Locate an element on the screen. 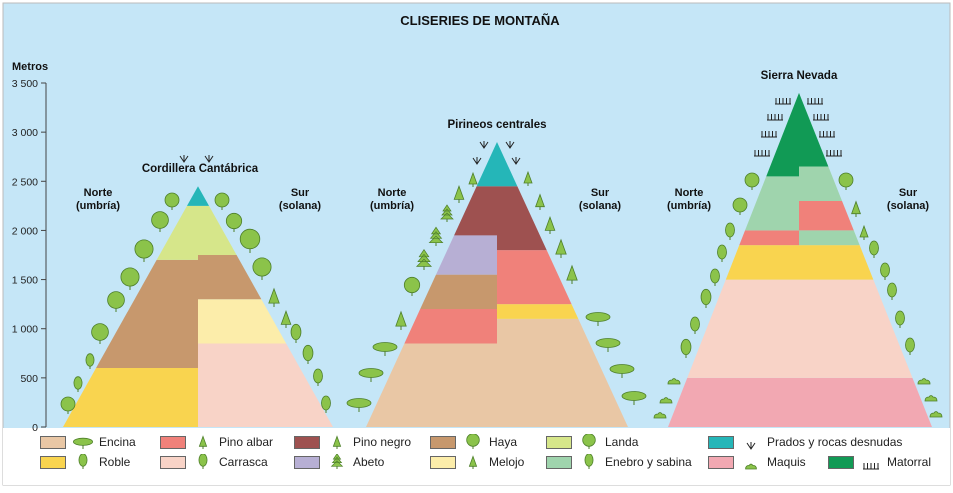 Image resolution: width=953 pixels, height=493 pixels. carrasca-tree-icon is located at coordinates (203, 461).